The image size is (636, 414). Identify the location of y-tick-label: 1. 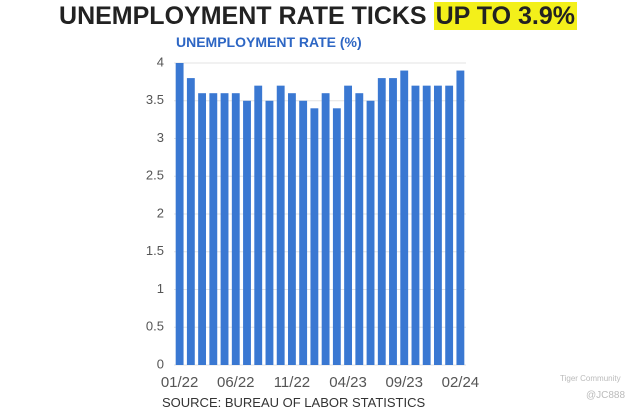
(160, 288).